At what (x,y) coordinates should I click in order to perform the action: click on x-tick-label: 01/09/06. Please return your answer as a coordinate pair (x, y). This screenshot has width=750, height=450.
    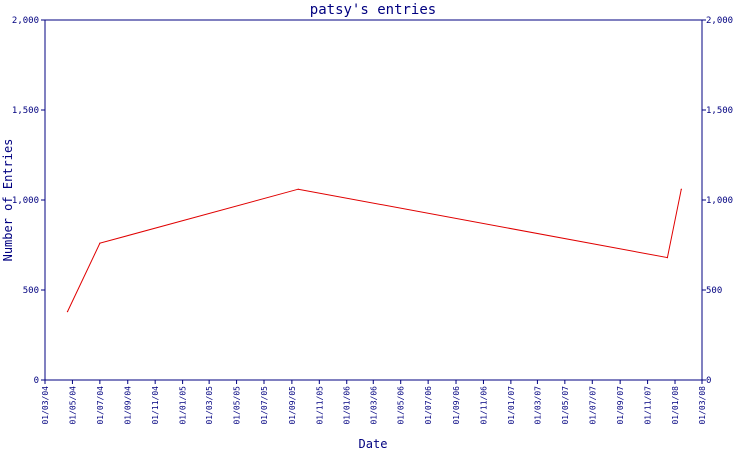
    Looking at the image, I should click on (456, 405).